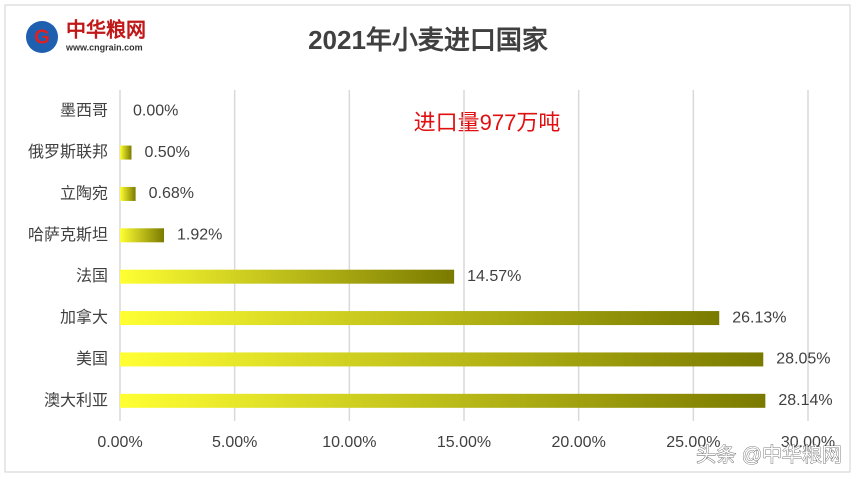  I want to click on logo-icon, so click(42, 37).